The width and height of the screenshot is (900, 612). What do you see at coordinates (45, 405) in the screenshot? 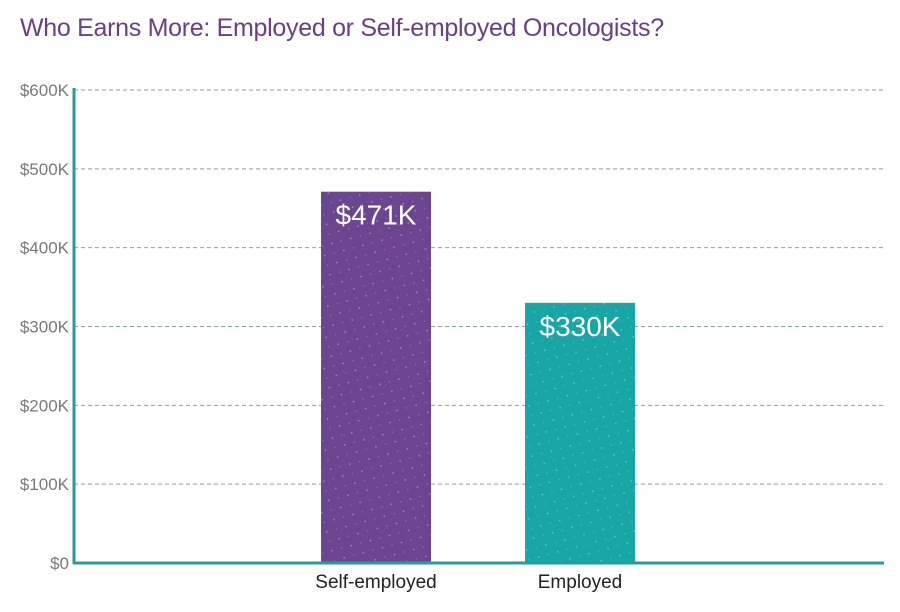
I see `y-tick-label: $200K` at bounding box center [45, 405].